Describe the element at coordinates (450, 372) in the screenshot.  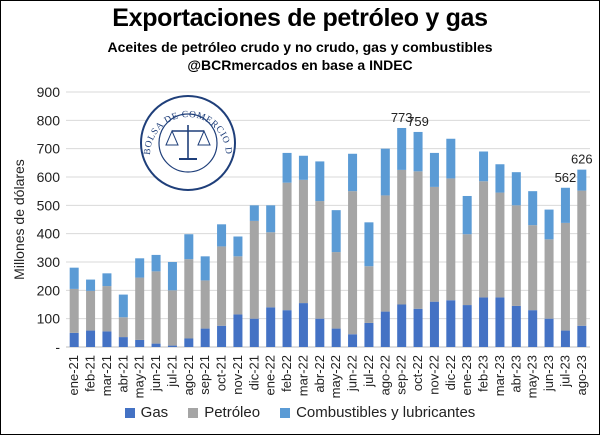
I see `x-tick-label: dic-22` at that location.